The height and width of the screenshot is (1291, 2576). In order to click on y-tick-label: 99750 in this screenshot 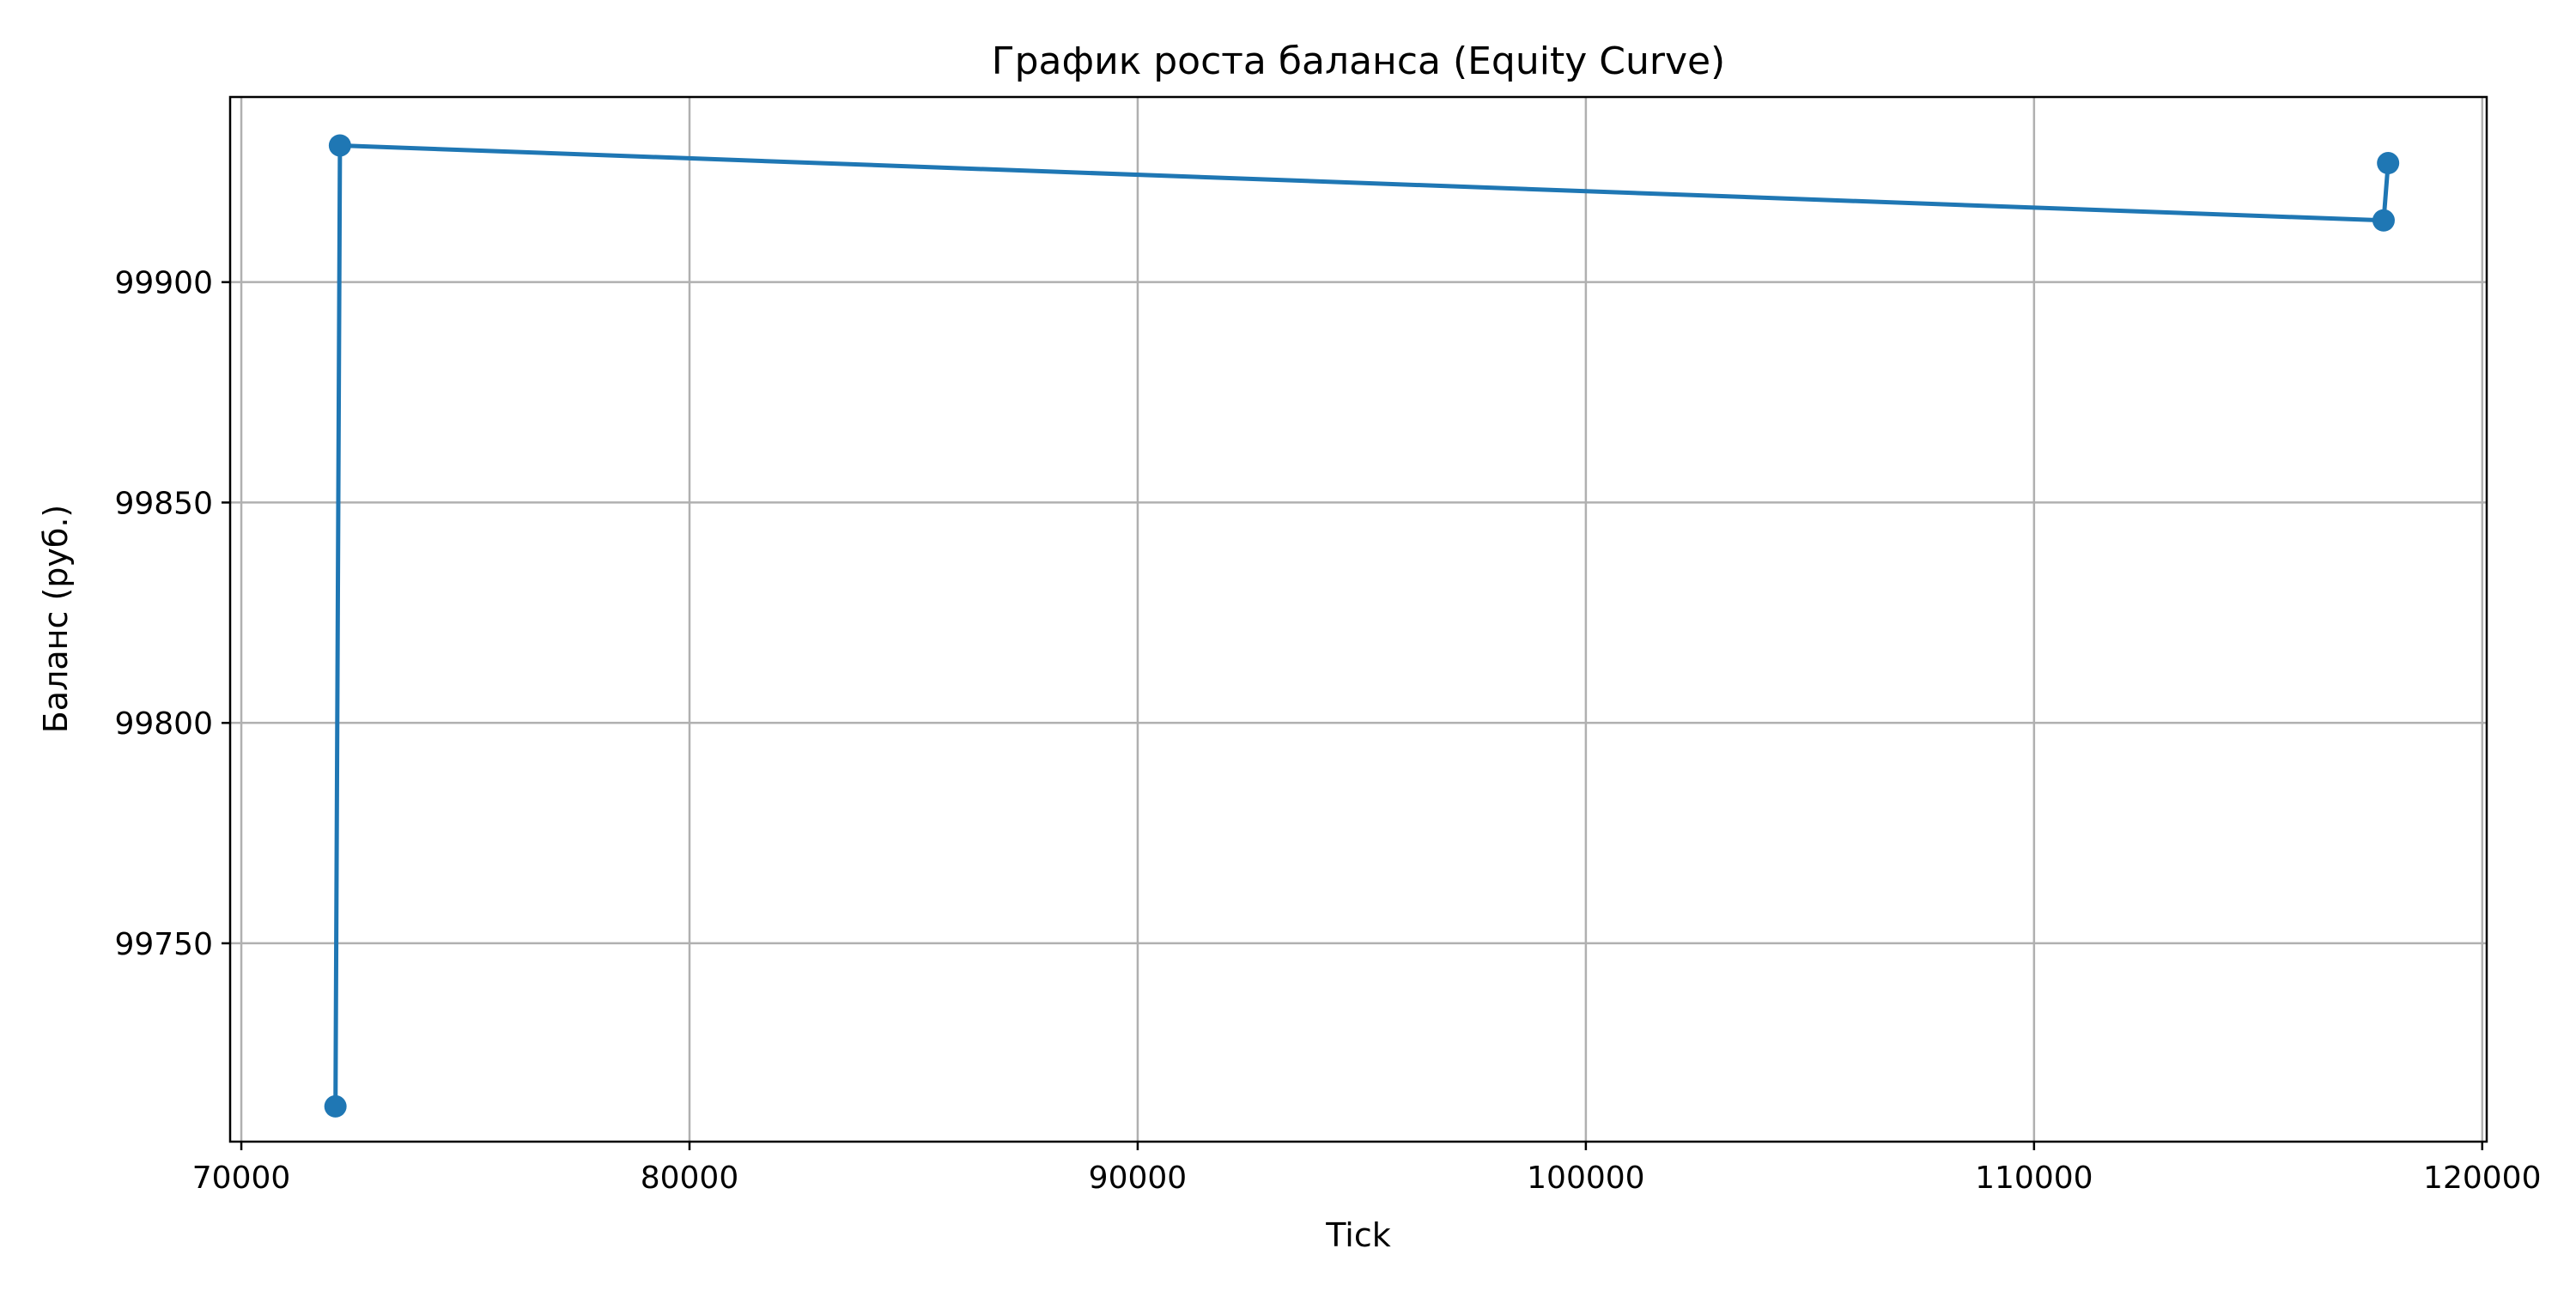, I will do `click(164, 945)`.